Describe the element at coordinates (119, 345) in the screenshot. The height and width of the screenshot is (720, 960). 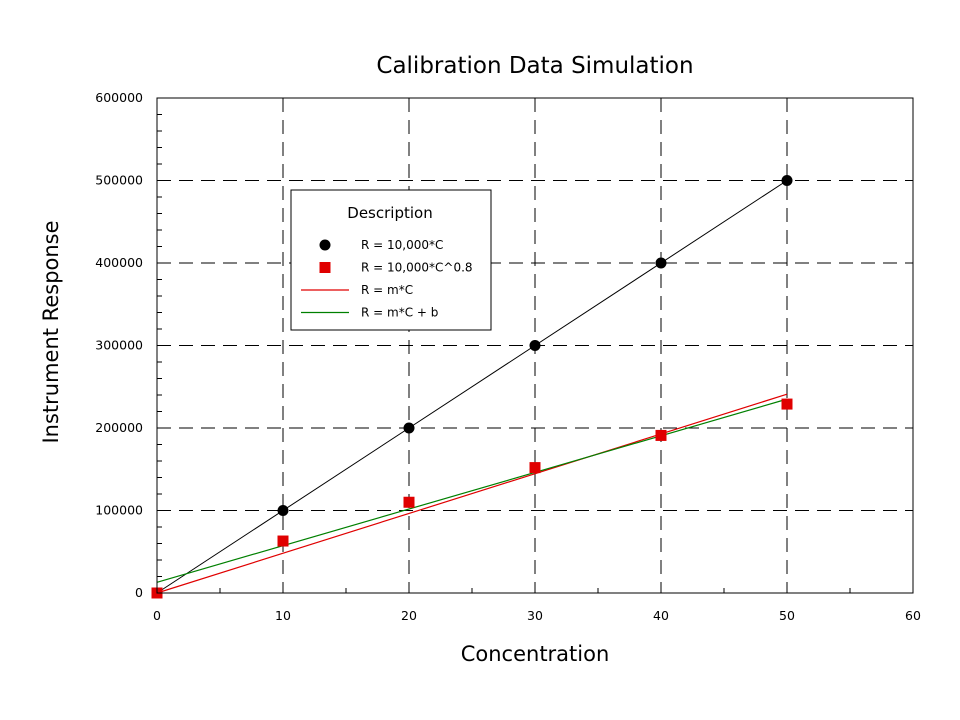
I see `y-tick-label: 300000` at that location.